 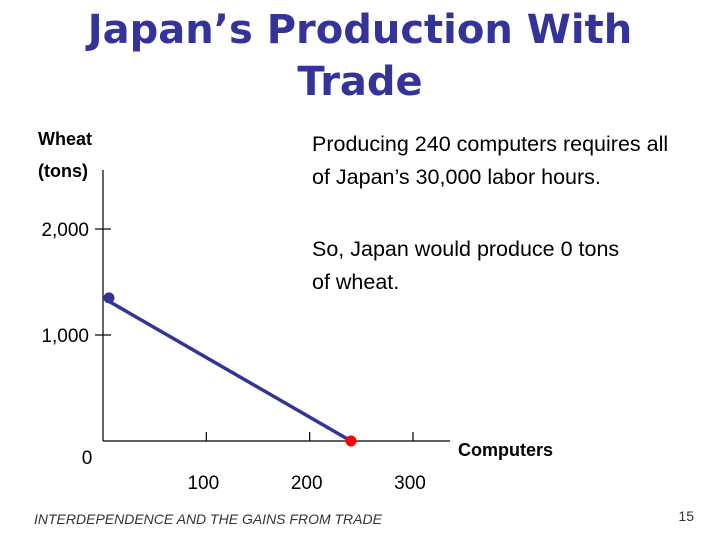 I want to click on x-tick-label: 300, so click(x=410, y=483).